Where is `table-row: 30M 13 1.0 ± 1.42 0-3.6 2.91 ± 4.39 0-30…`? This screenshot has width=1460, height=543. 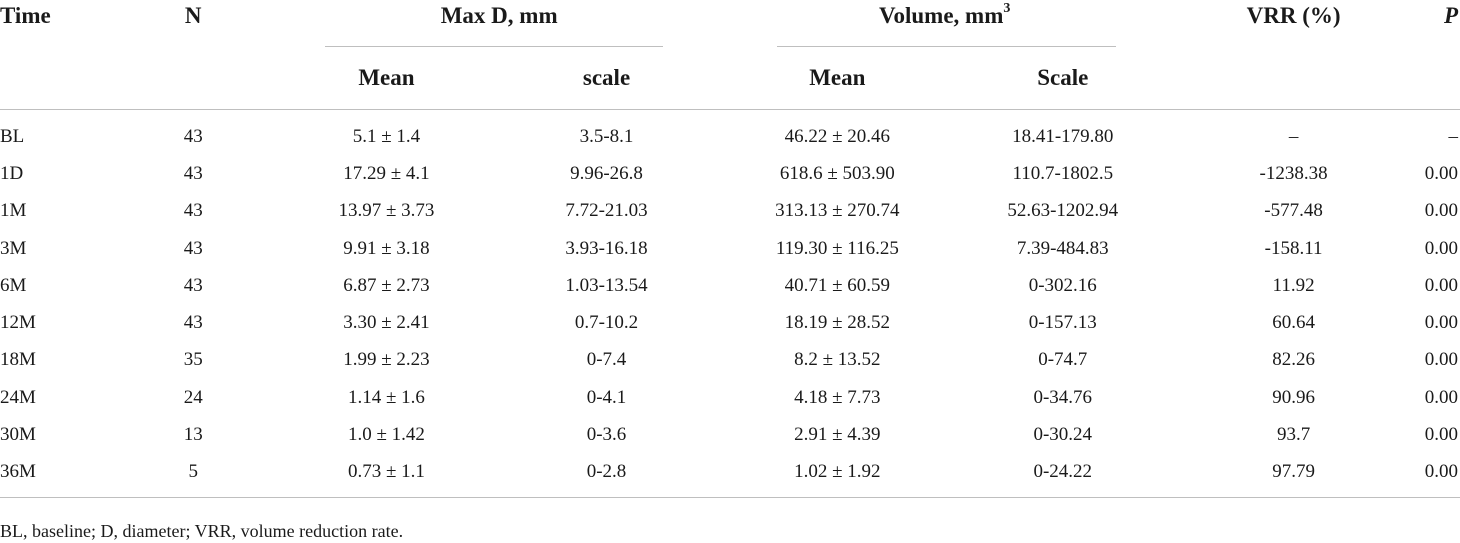
table-row: 30M 13 1.0 ± 1.42 0-3.6 2.91 ± 4.39 0-30… is located at coordinates (730, 434).